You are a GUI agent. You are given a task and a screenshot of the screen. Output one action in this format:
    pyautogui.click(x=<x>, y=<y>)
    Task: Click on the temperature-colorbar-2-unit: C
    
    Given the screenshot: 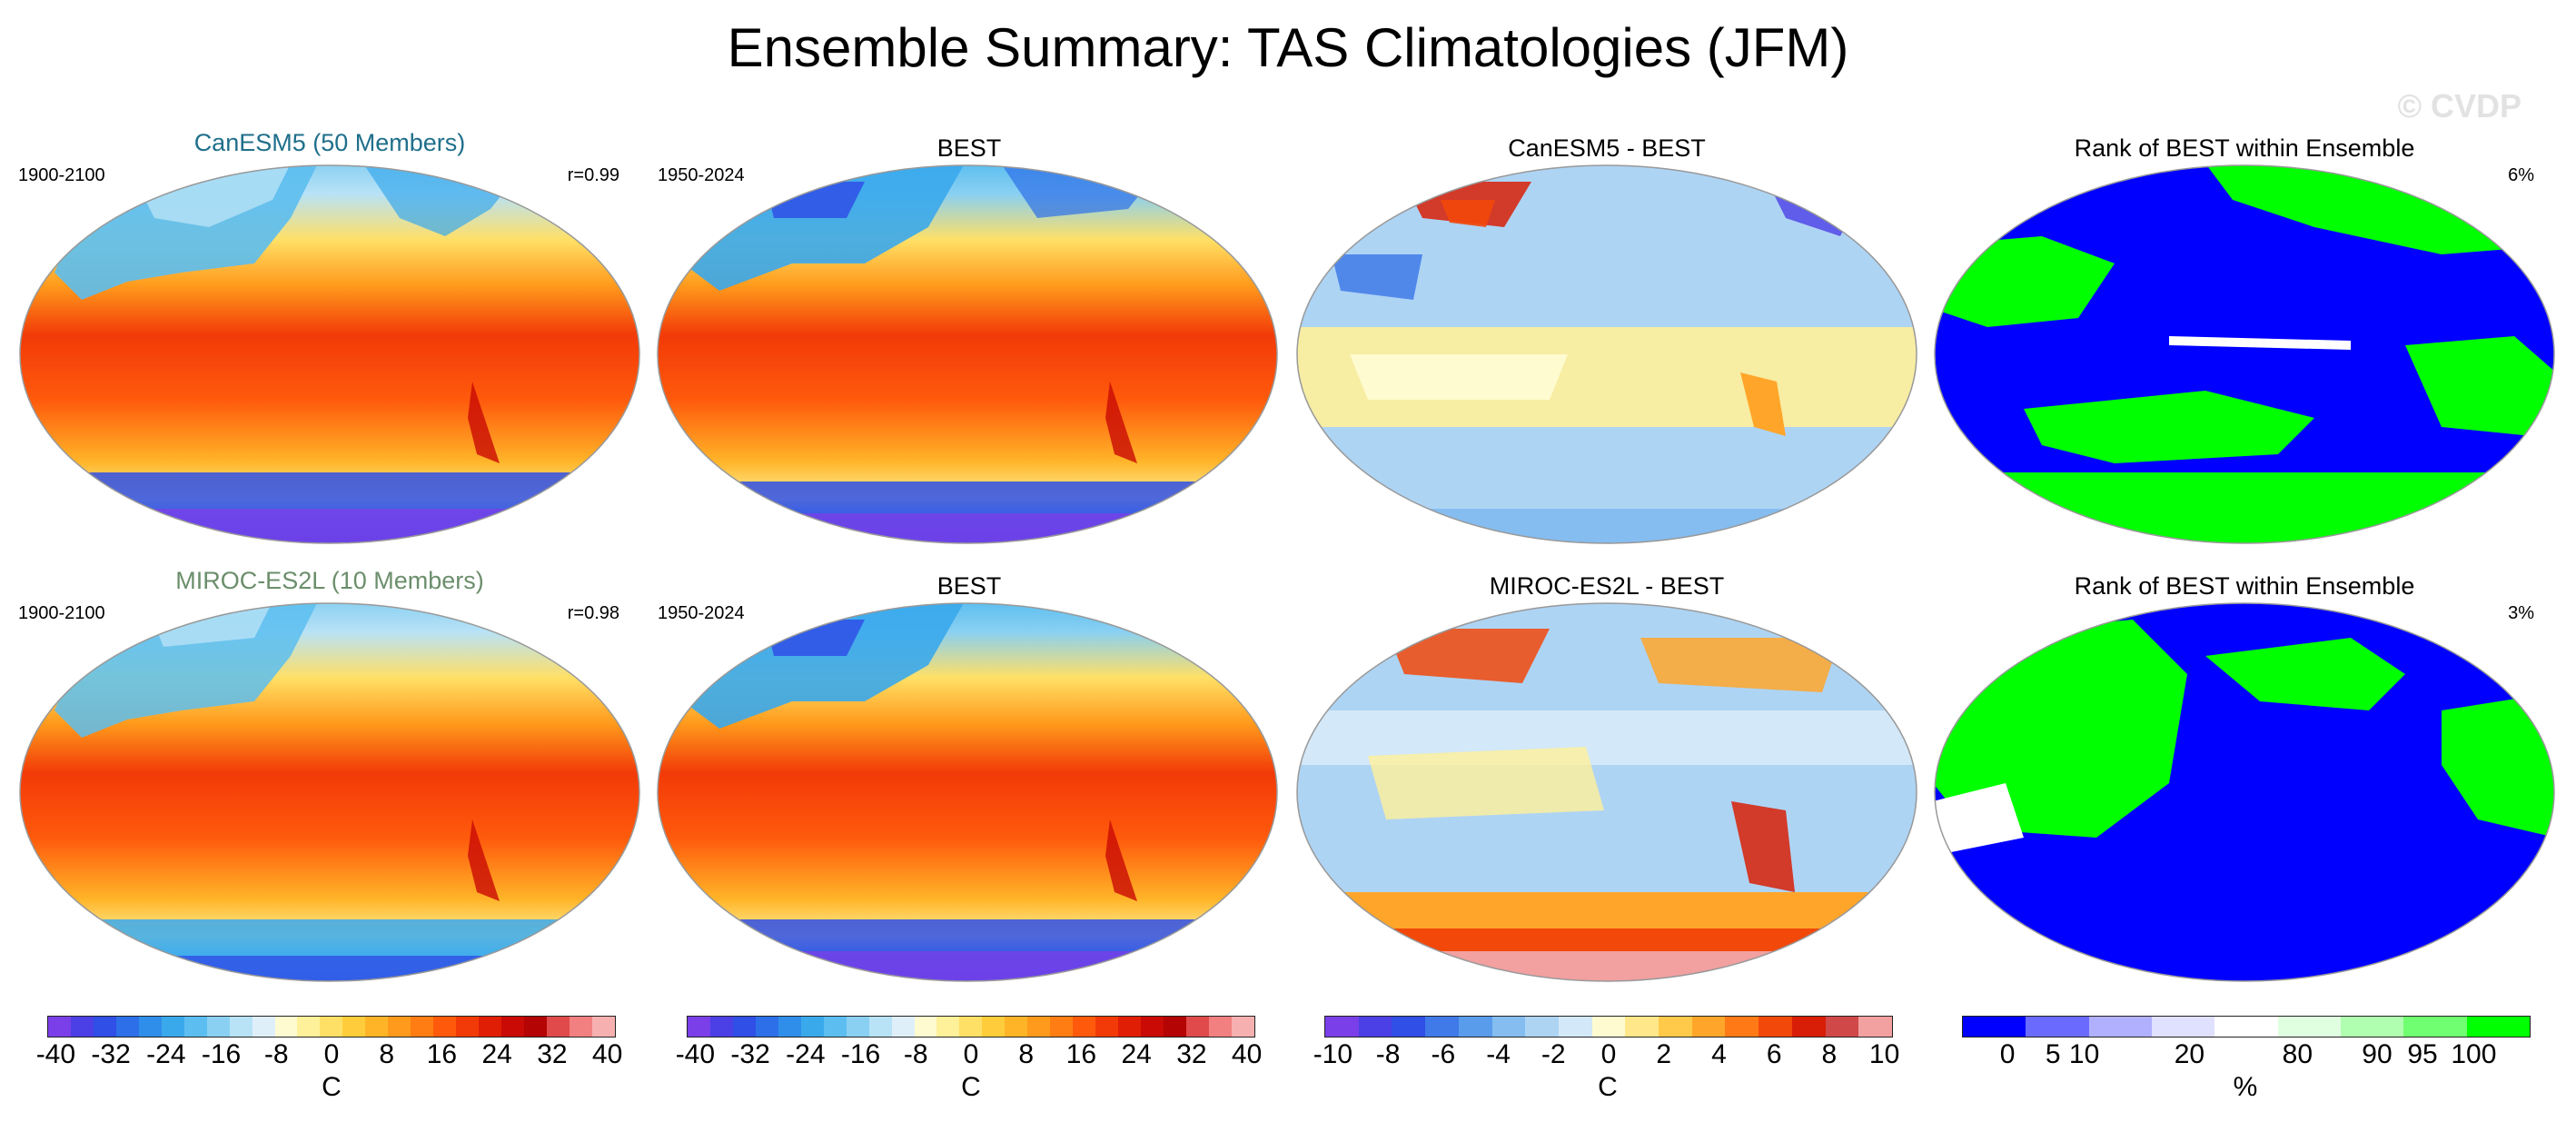 What is the action you would take?
    pyautogui.click(x=971, y=1087)
    